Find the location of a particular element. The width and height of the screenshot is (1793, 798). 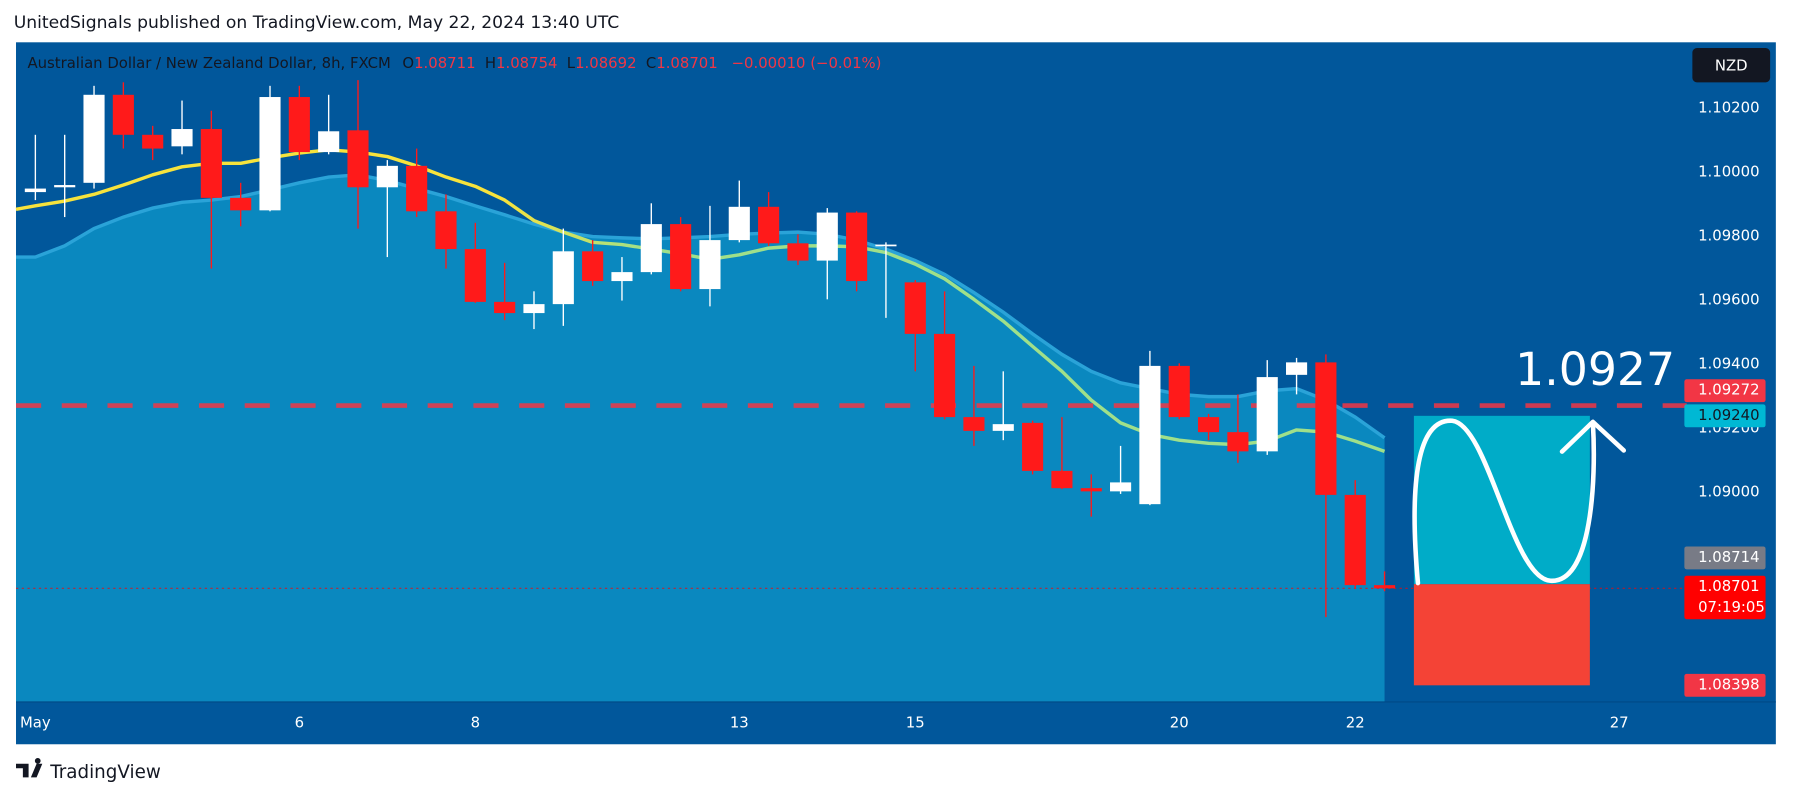

legend-value: 1.08701 is located at coordinates (686, 63).